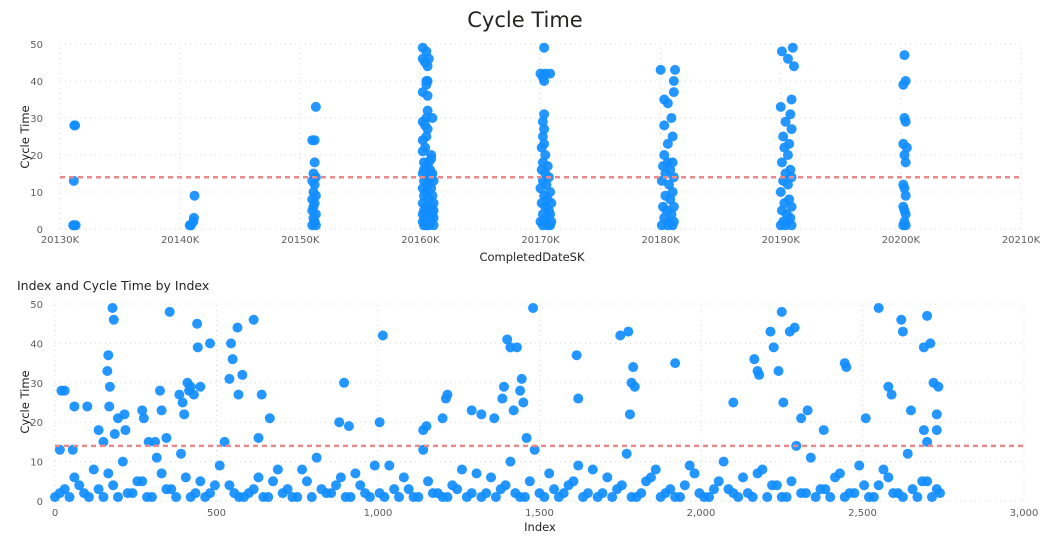 The height and width of the screenshot is (552, 1051). What do you see at coordinates (36, 423) in the screenshot?
I see `y-tick-label: 20` at bounding box center [36, 423].